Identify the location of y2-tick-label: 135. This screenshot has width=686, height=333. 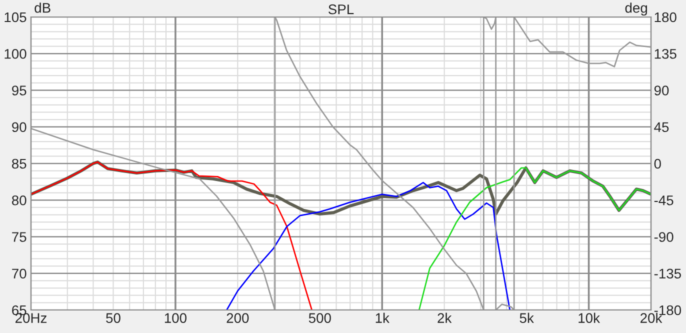
(665, 53).